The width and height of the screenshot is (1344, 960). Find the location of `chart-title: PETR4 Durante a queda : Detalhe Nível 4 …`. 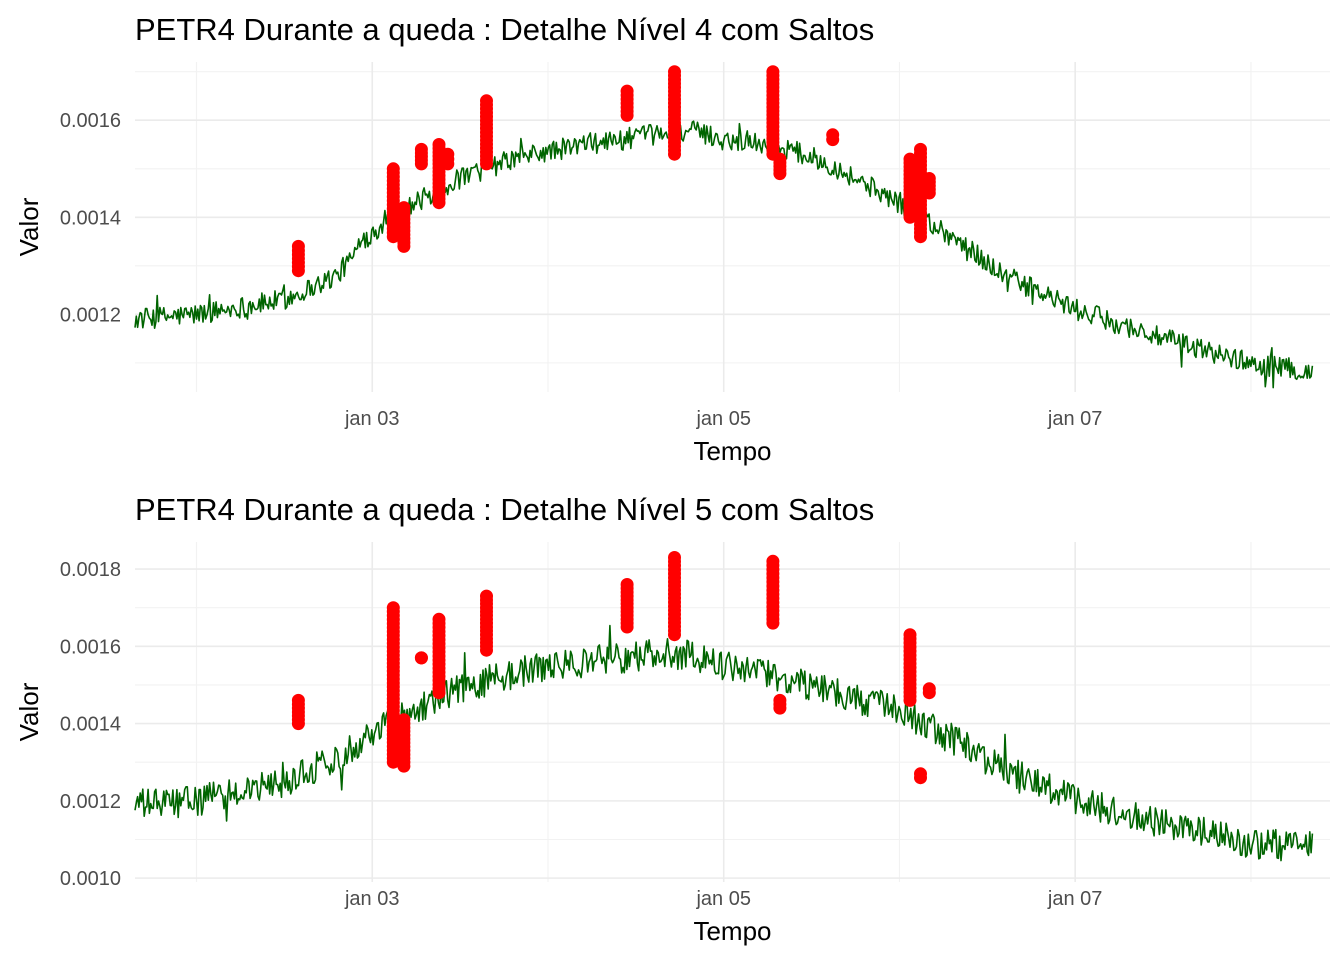

chart-title: PETR4 Durante a queda : Detalhe Nível 4 … is located at coordinates (504, 29).